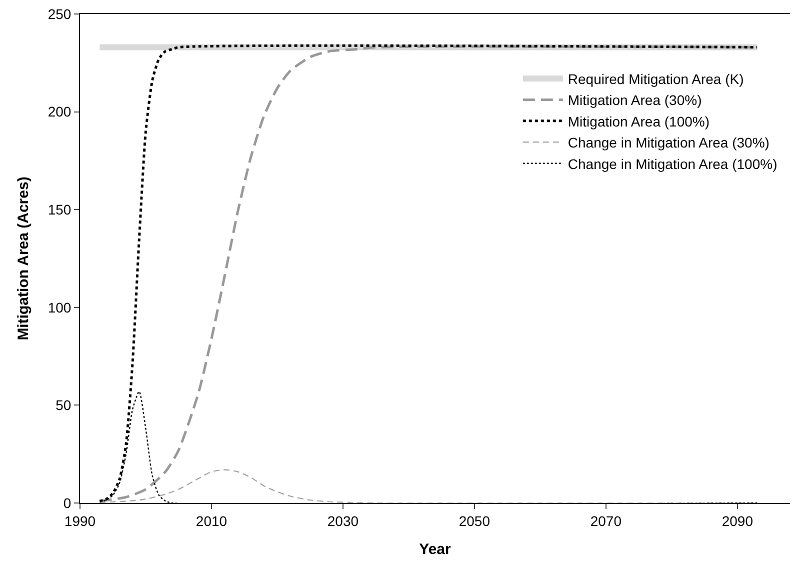  What do you see at coordinates (635, 100) in the screenshot?
I see `legend-label: Mitigation Area (30%)` at bounding box center [635, 100].